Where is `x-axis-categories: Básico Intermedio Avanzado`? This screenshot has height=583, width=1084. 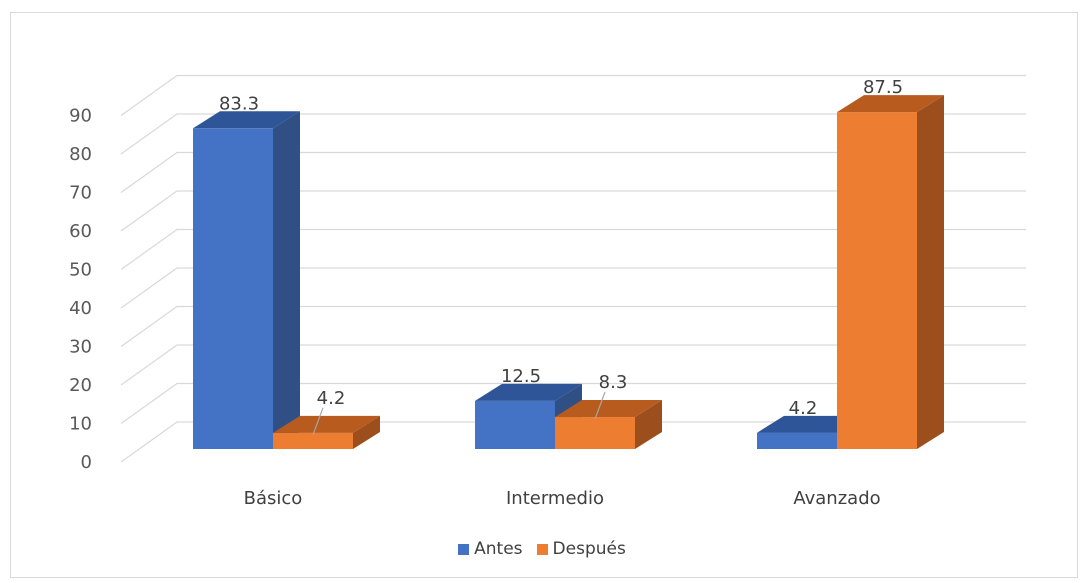
x-axis-categories: Básico Intermedio Avanzado is located at coordinates (562, 498).